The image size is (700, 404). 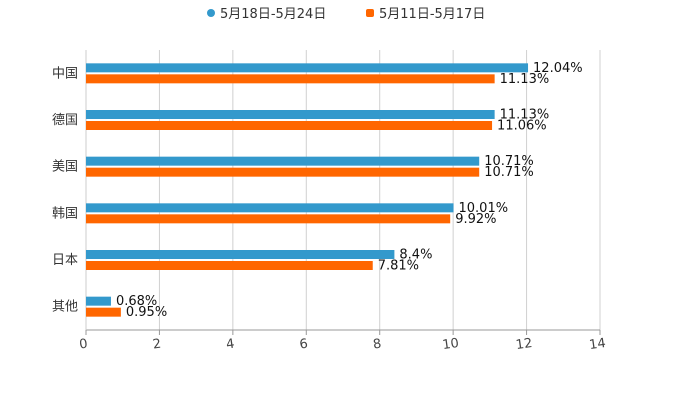 What do you see at coordinates (65, 260) in the screenshot?
I see `category-label: 日本` at bounding box center [65, 260].